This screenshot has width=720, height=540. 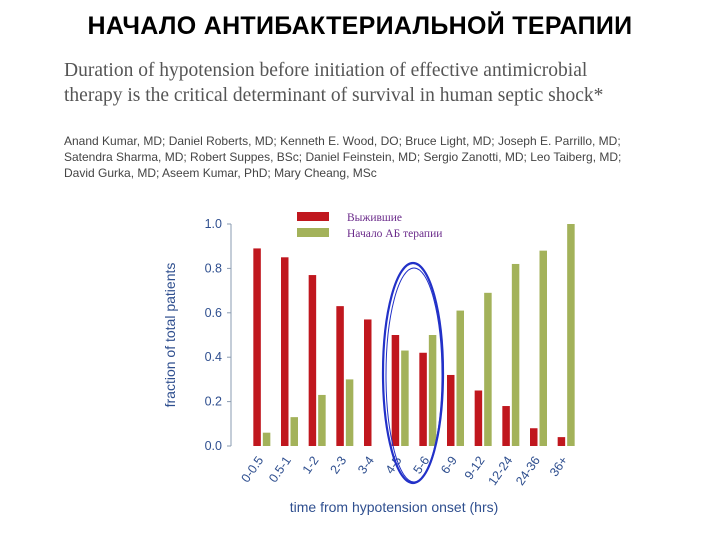 I want to click on legend-label: Выжившие, so click(x=374, y=218).